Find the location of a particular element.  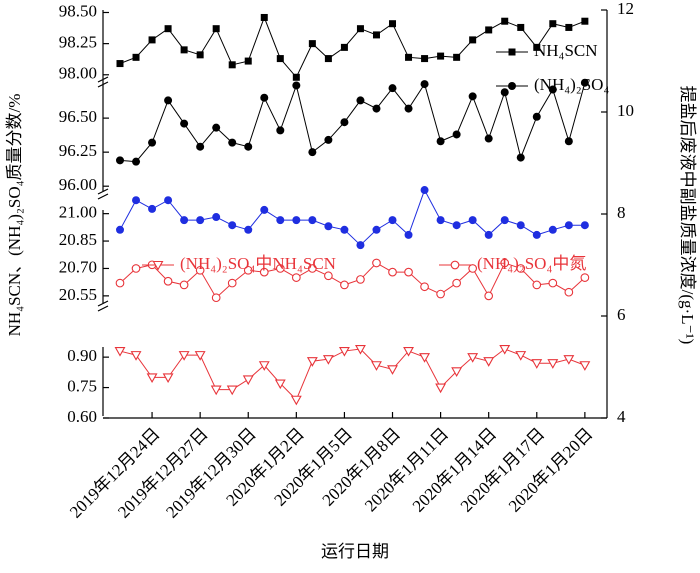

y2-tick-label: 6 is located at coordinates (621, 314).